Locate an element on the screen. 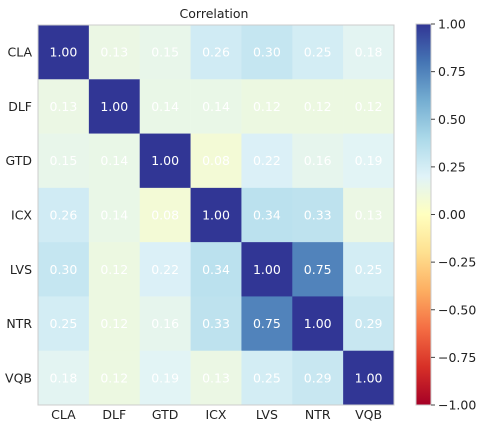  colorbar-tick-label: 0.50 is located at coordinates (452, 119).